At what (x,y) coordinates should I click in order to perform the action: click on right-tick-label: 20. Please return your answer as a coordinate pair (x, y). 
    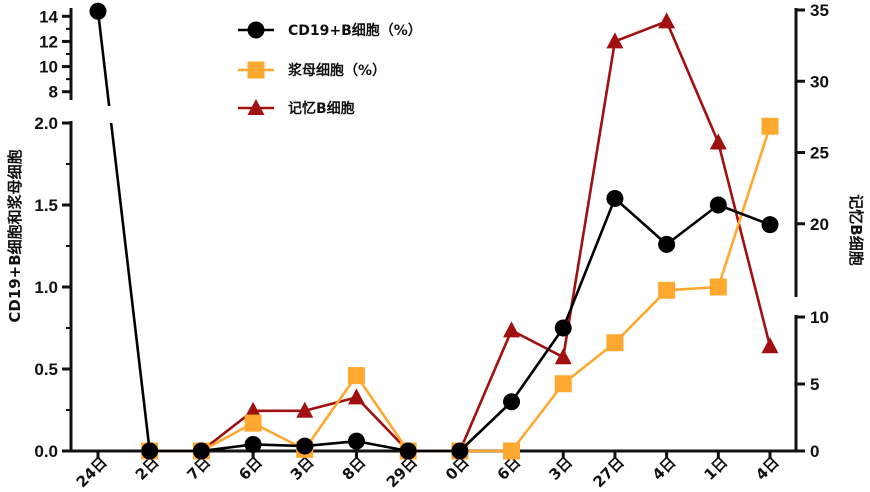
    Looking at the image, I should click on (819, 224).